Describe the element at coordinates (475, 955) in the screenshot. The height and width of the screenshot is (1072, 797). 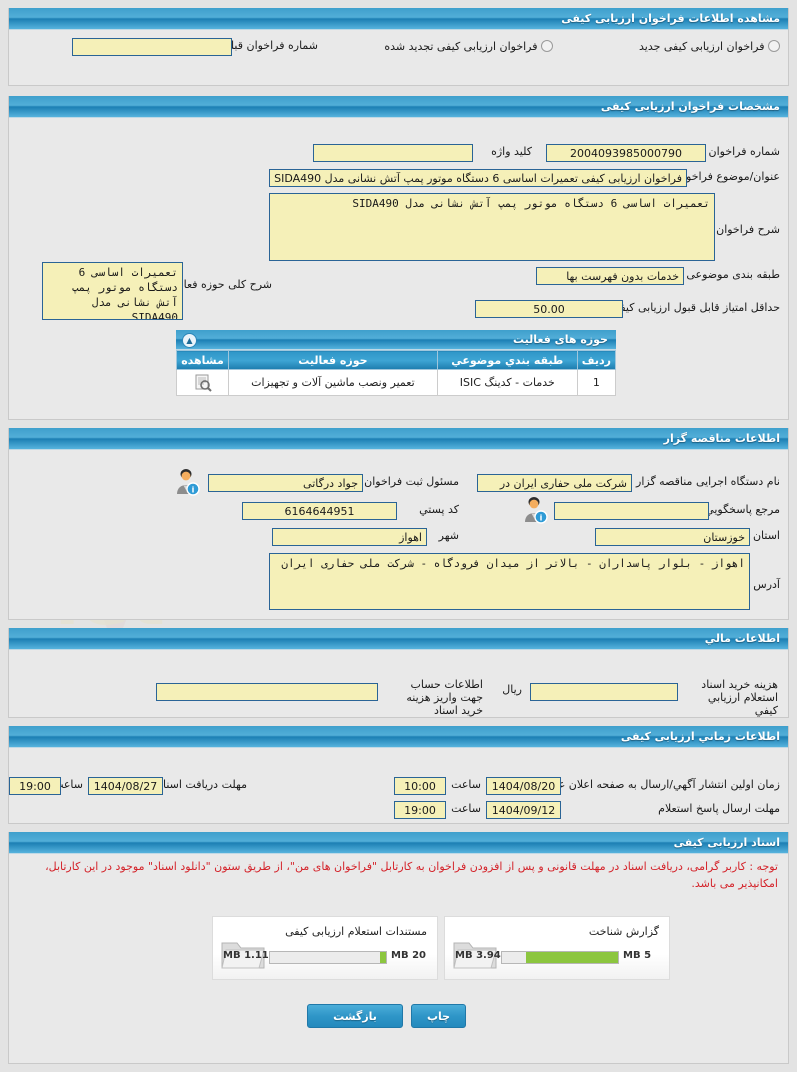
I see `folder-icon` at that location.